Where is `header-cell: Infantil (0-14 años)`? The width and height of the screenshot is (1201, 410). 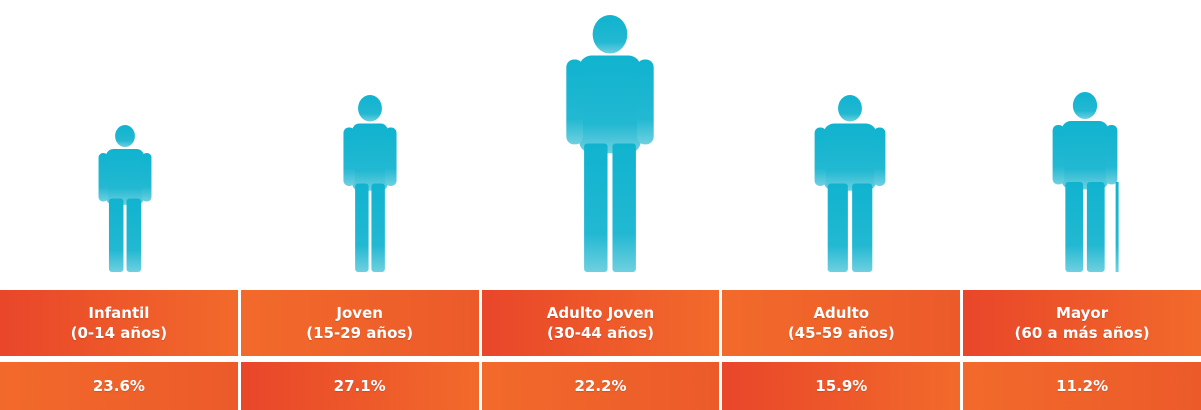
header-cell: Infantil (0-14 años) is located at coordinates (119, 323).